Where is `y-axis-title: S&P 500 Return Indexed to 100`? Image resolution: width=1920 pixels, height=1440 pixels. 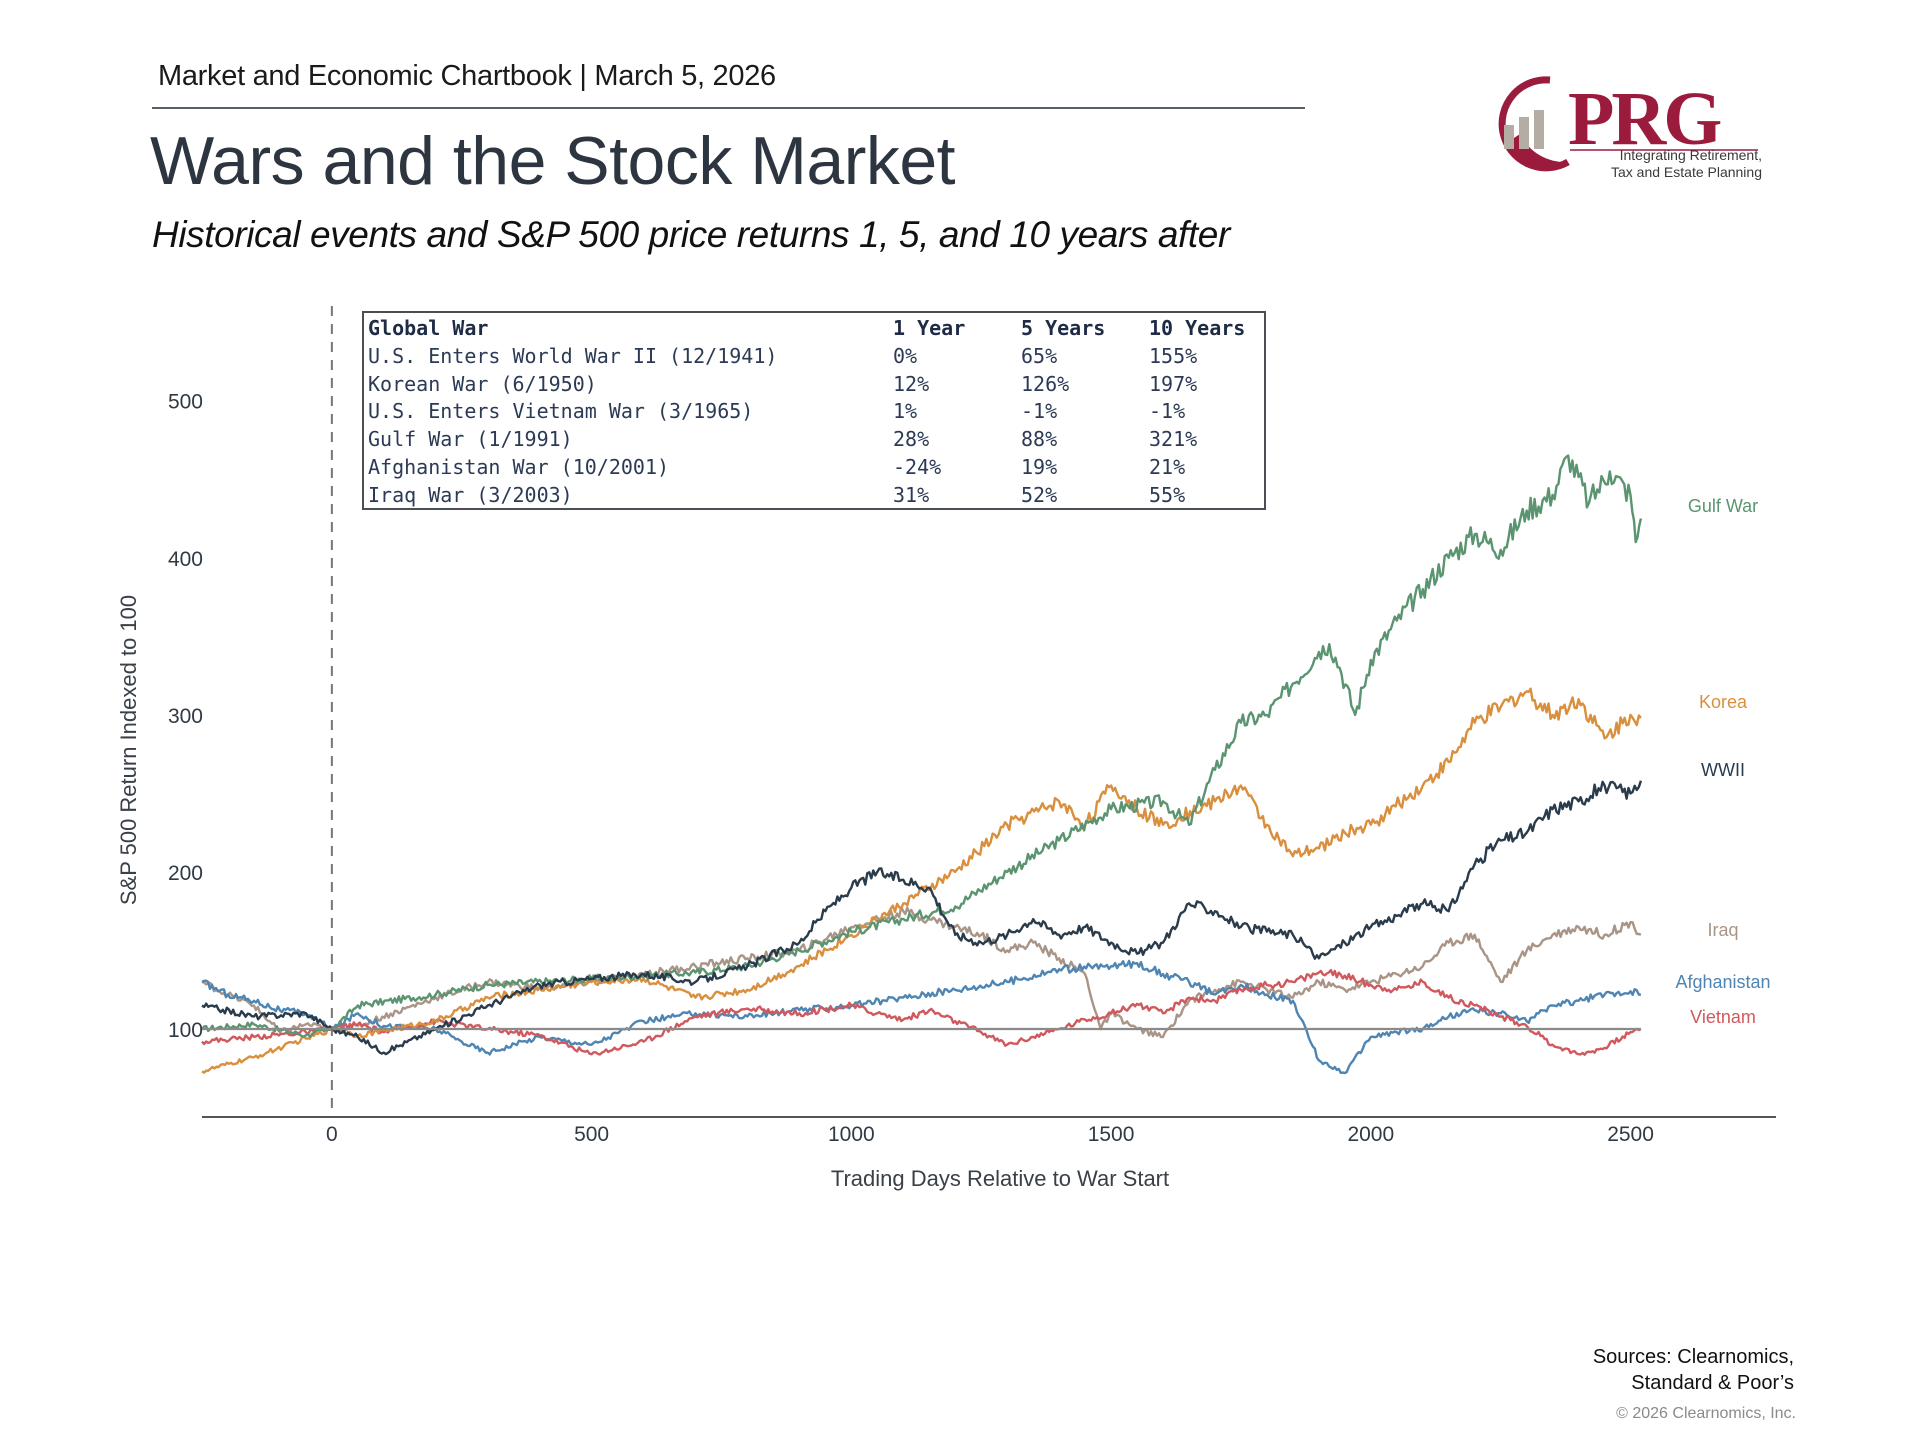
y-axis-title: S&P 500 Return Indexed to 100 is located at coordinates (128, 750).